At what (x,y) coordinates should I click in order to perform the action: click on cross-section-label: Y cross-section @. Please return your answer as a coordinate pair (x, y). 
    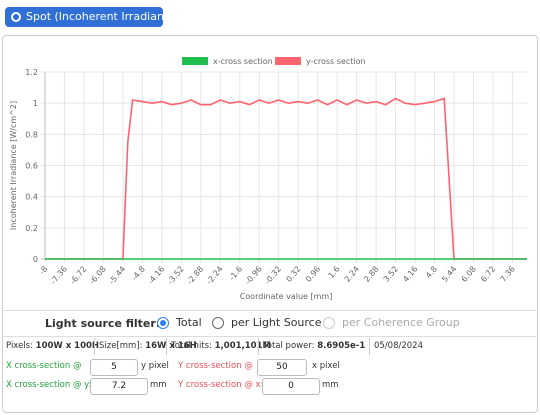
    Looking at the image, I should click on (215, 366).